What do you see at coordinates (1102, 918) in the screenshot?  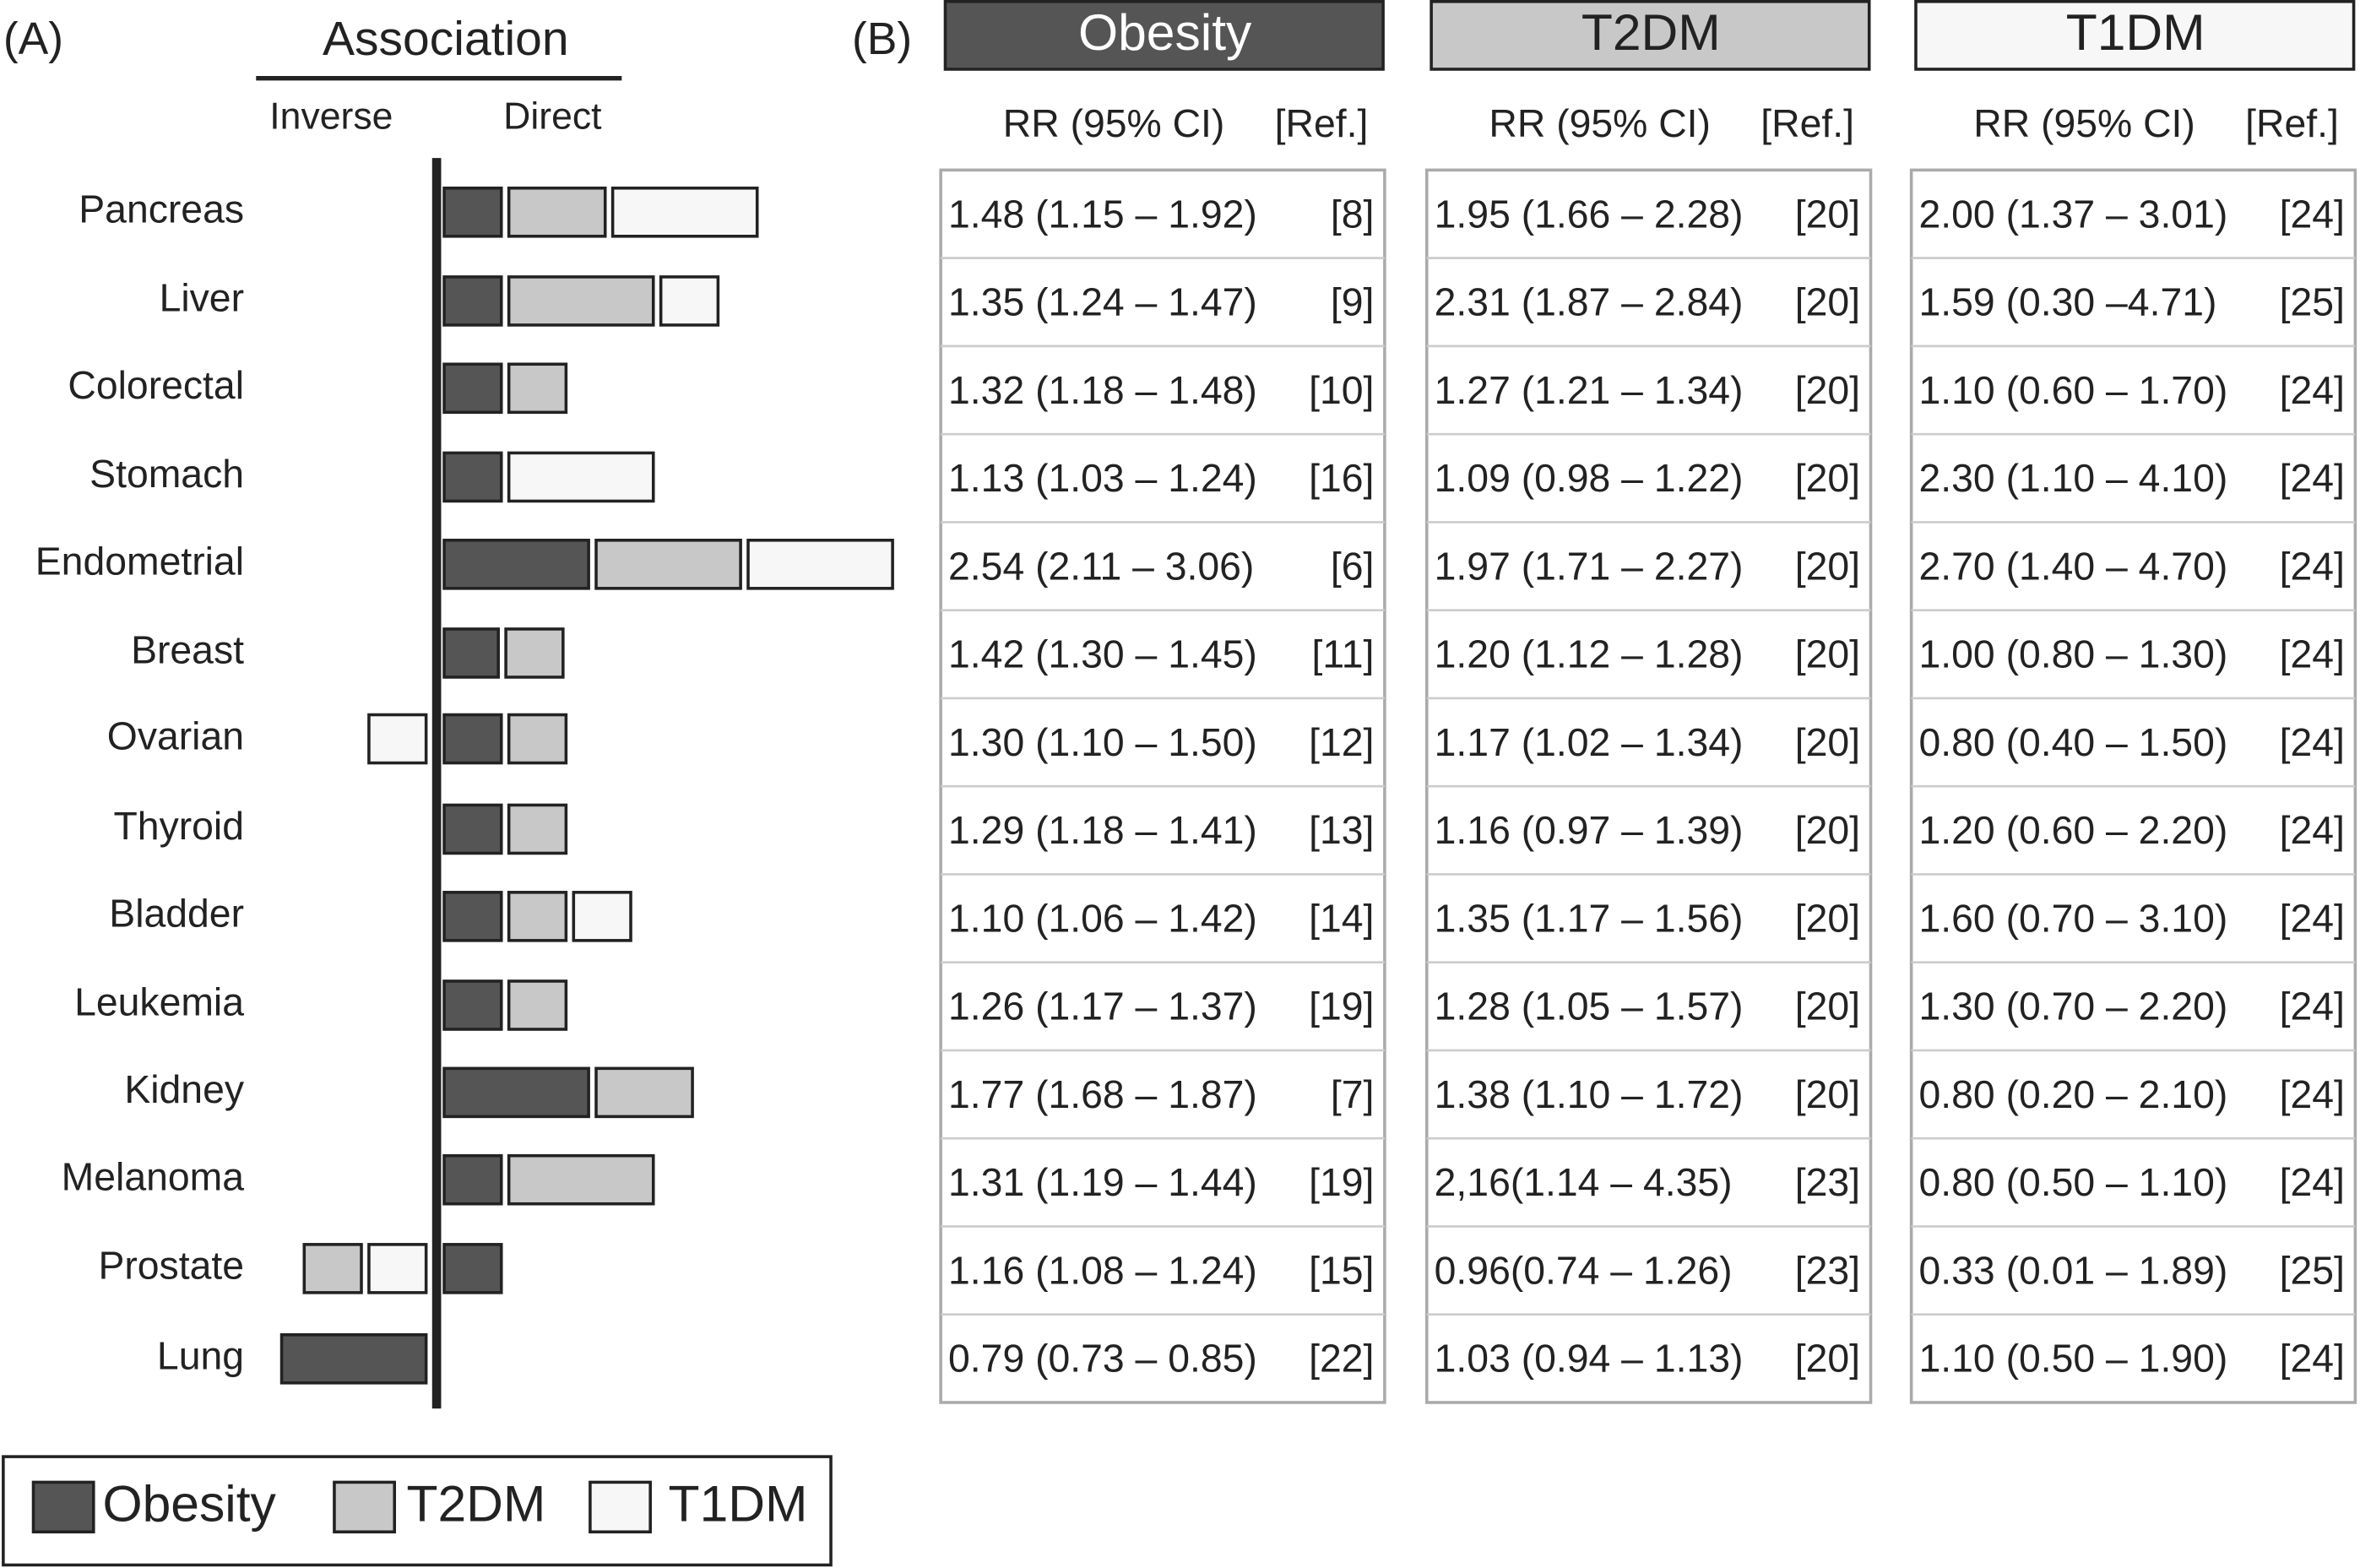 I see `rr-cell: 1.10 (1.06 – 1.42)` at bounding box center [1102, 918].